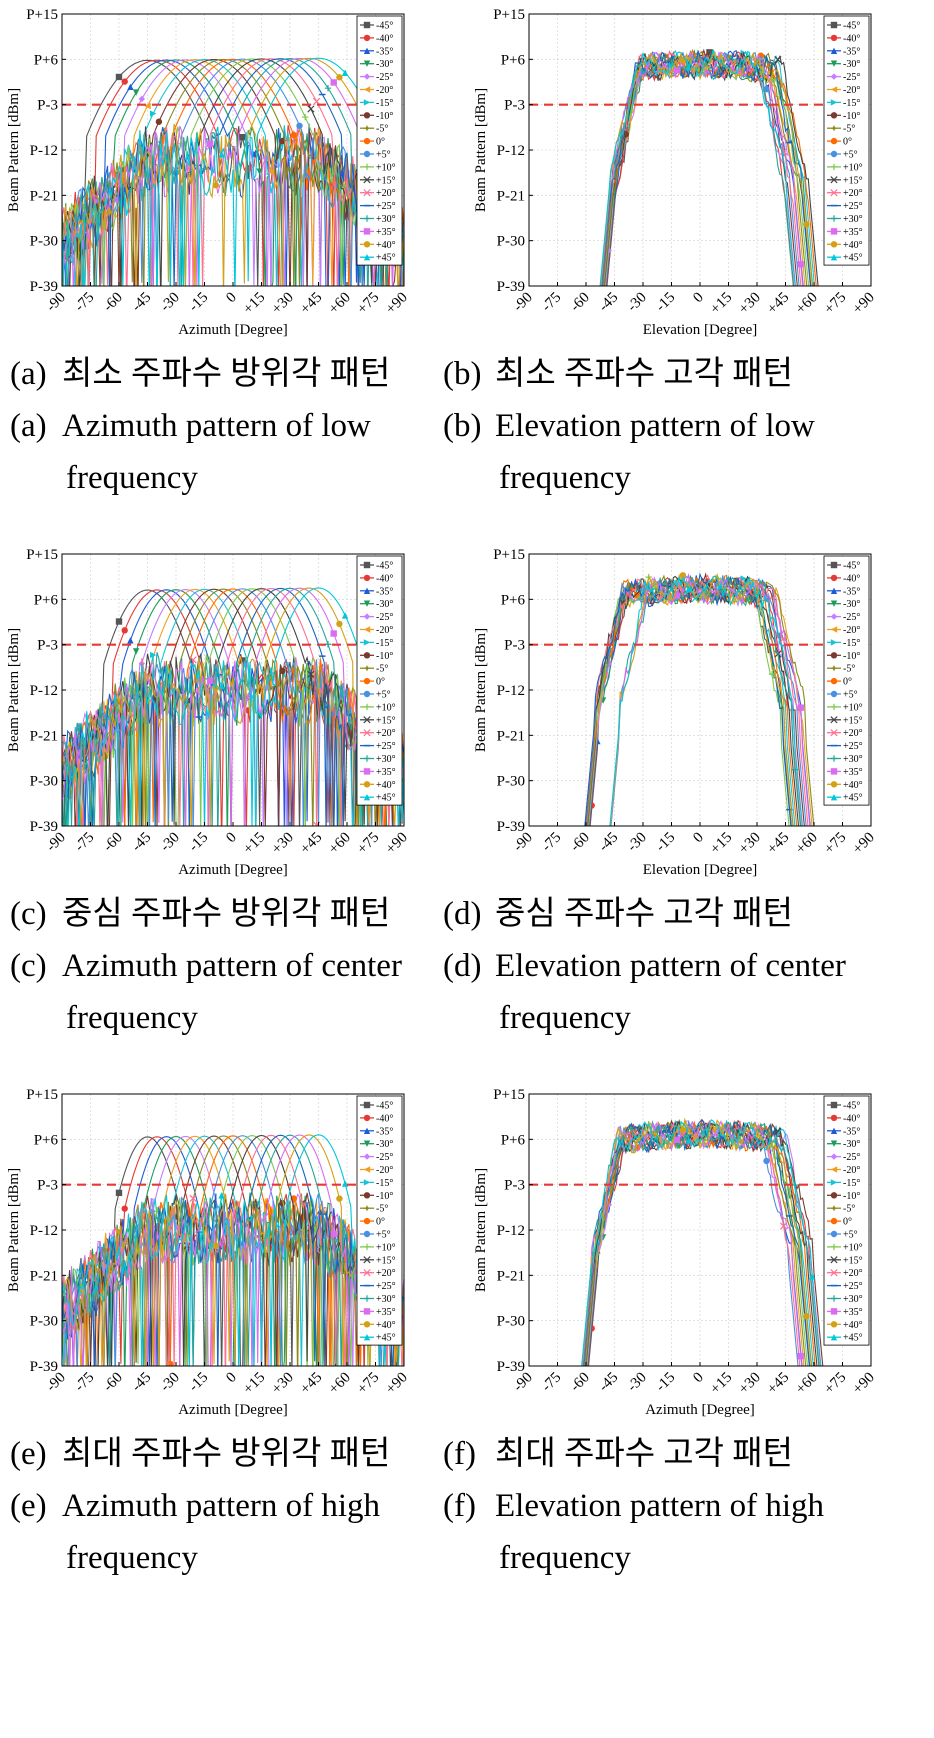 Image resolution: width=934 pixels, height=1738 pixels. I want to click on x-tick-label: -60, so click(112, 1382).